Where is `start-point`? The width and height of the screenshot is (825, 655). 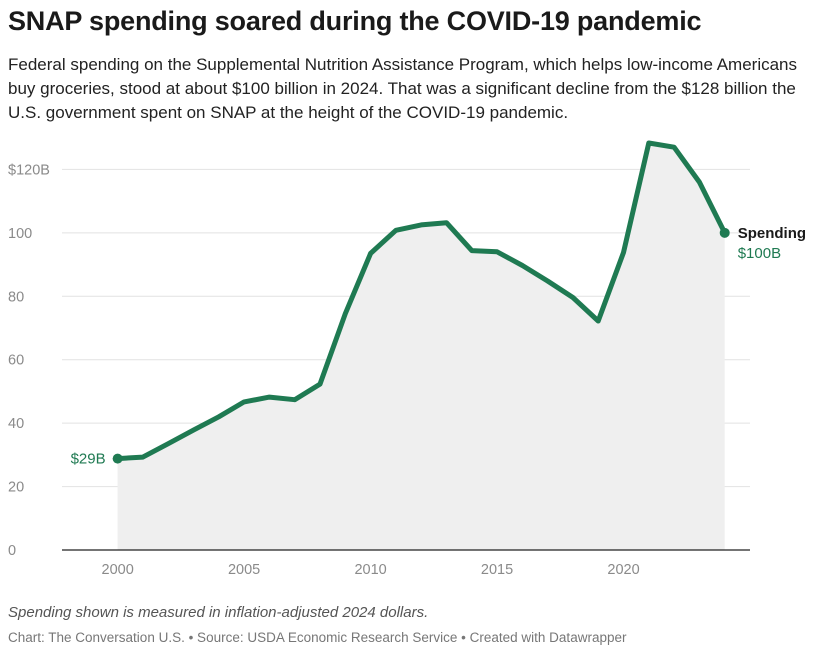 start-point is located at coordinates (117, 458).